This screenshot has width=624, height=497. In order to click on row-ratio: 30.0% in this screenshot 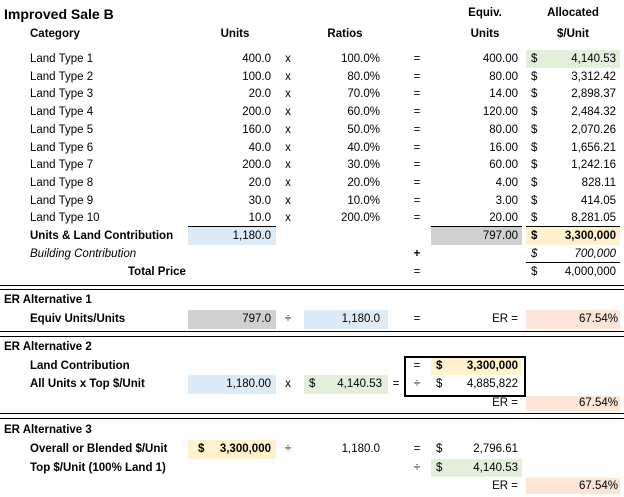, I will do `click(363, 165)`.